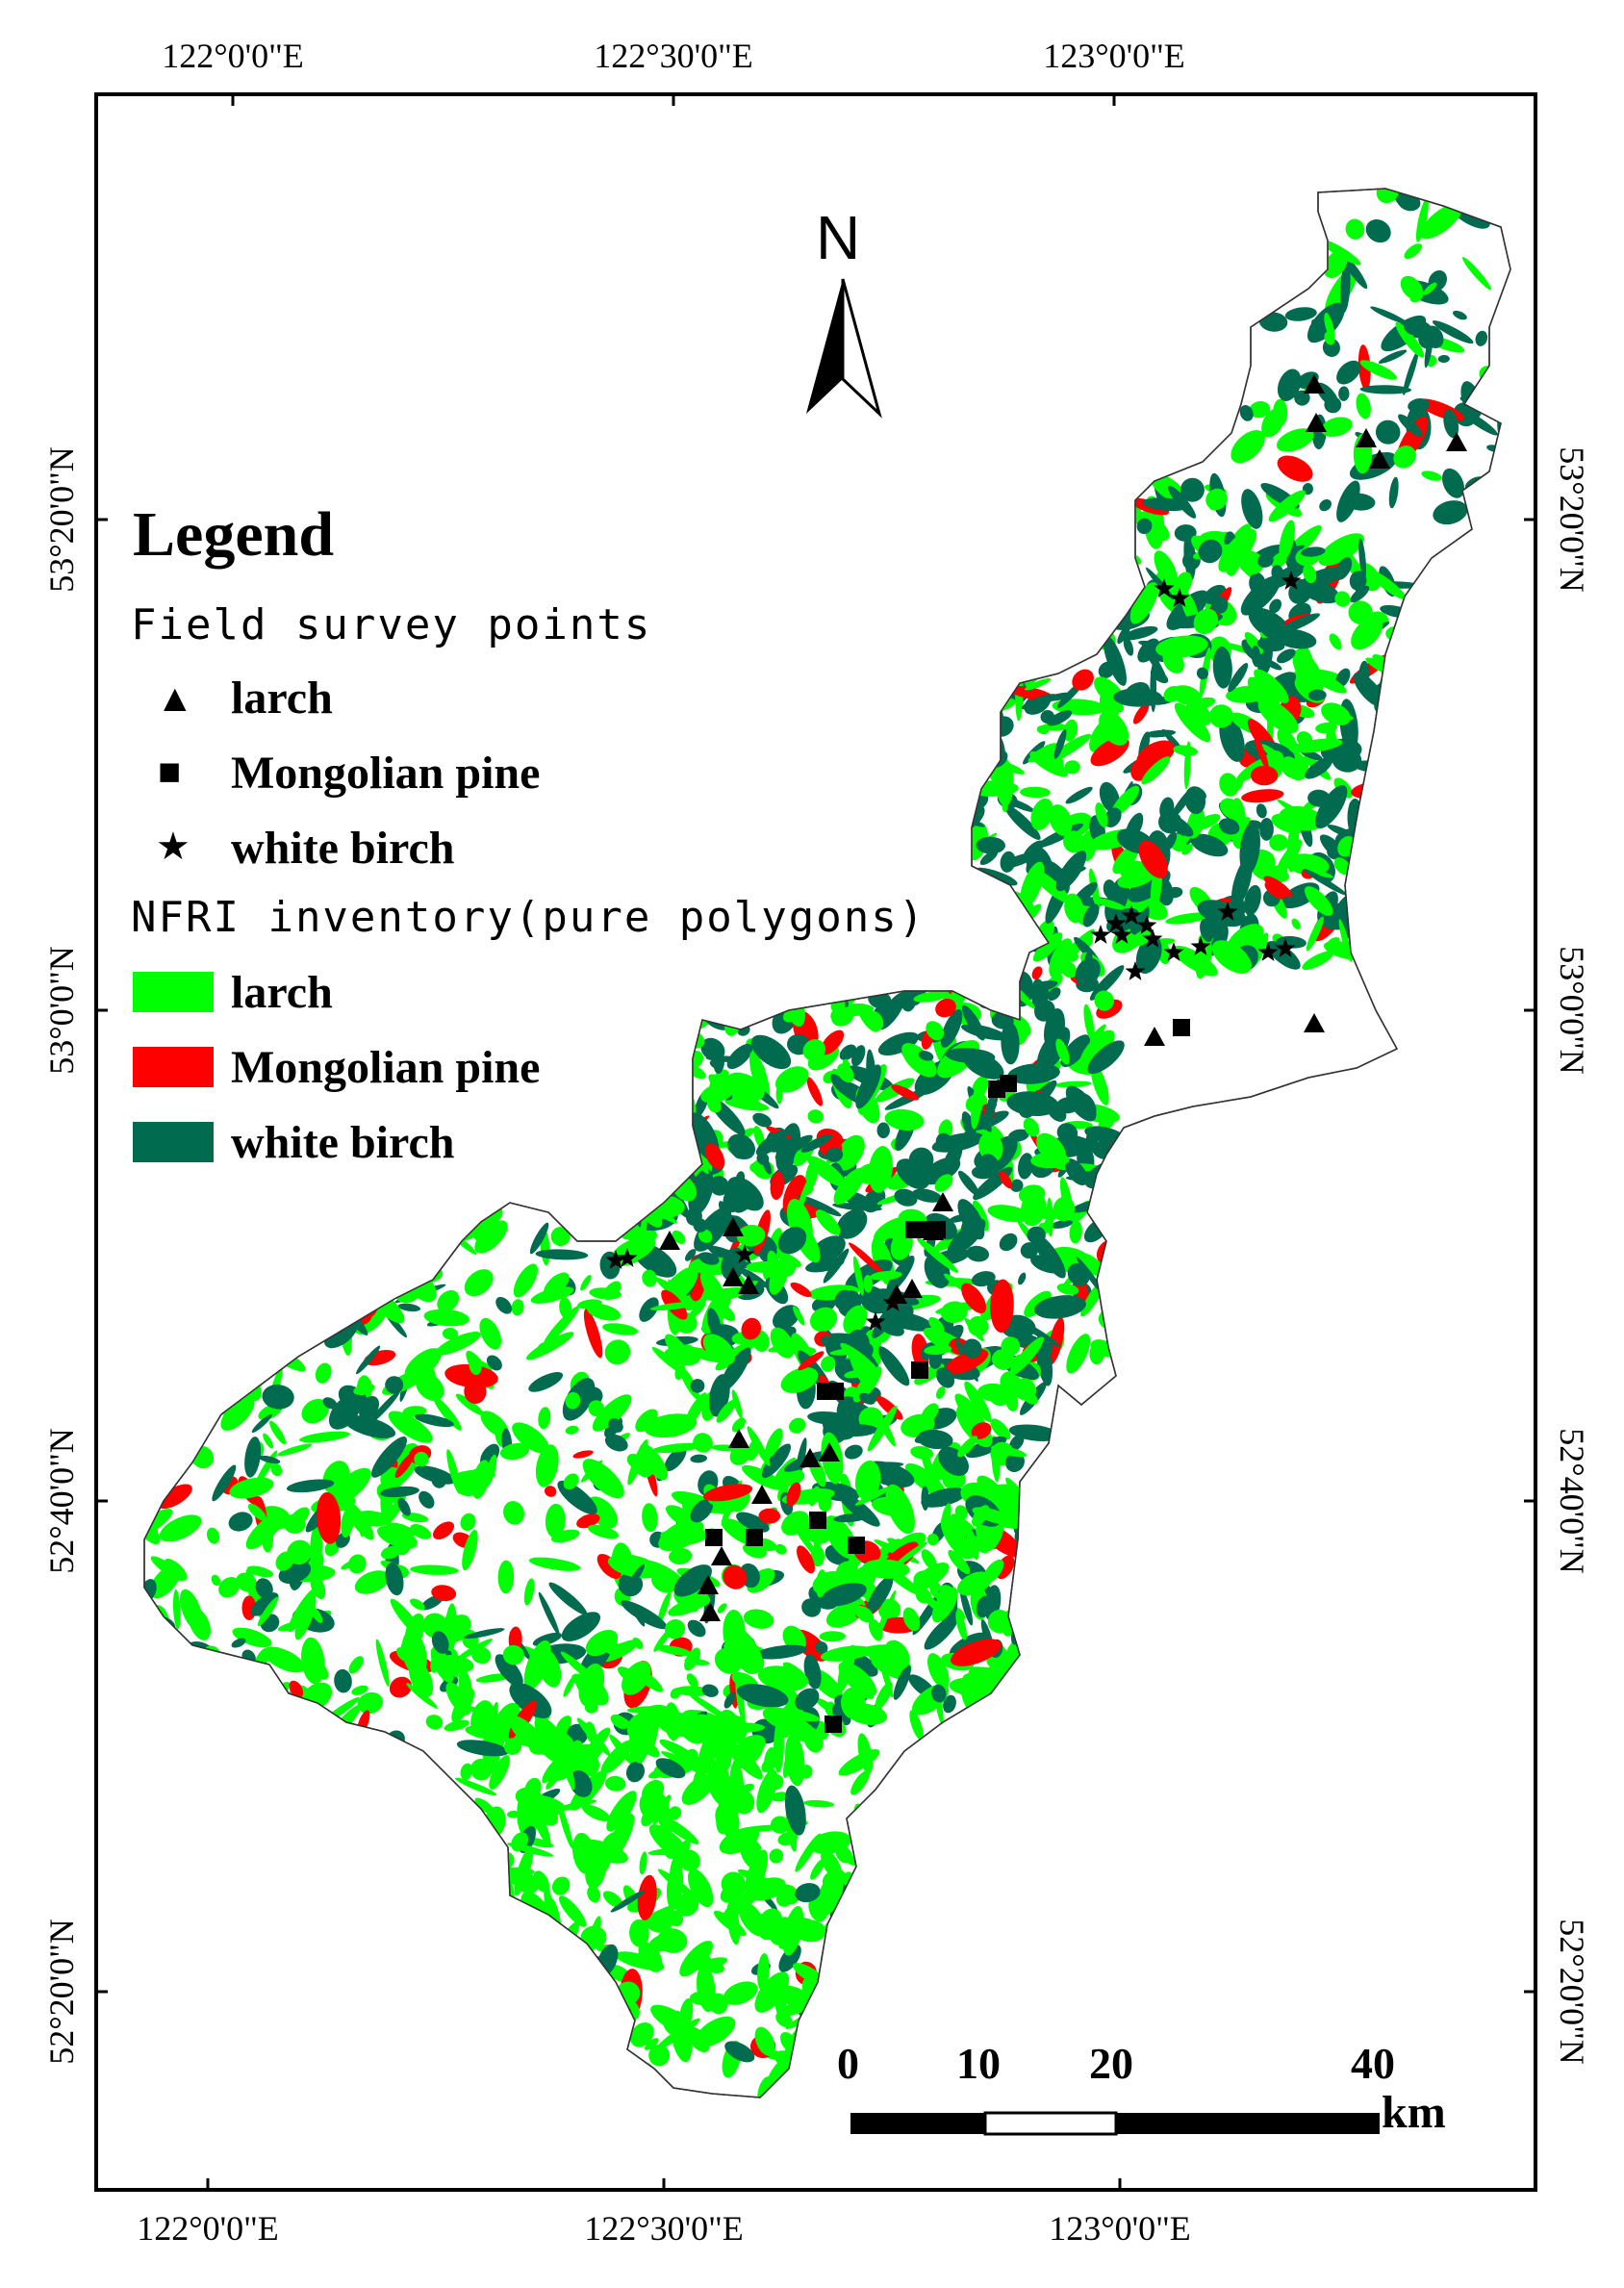  I want to click on scale-tick-label: 40, so click(1373, 2063).